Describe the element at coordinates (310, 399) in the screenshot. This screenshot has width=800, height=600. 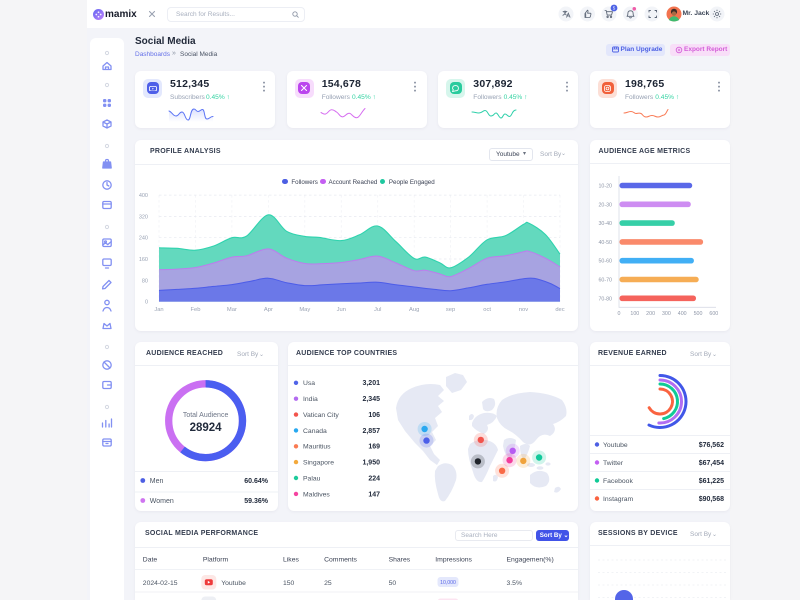
I see `svg-text: India` at that location.